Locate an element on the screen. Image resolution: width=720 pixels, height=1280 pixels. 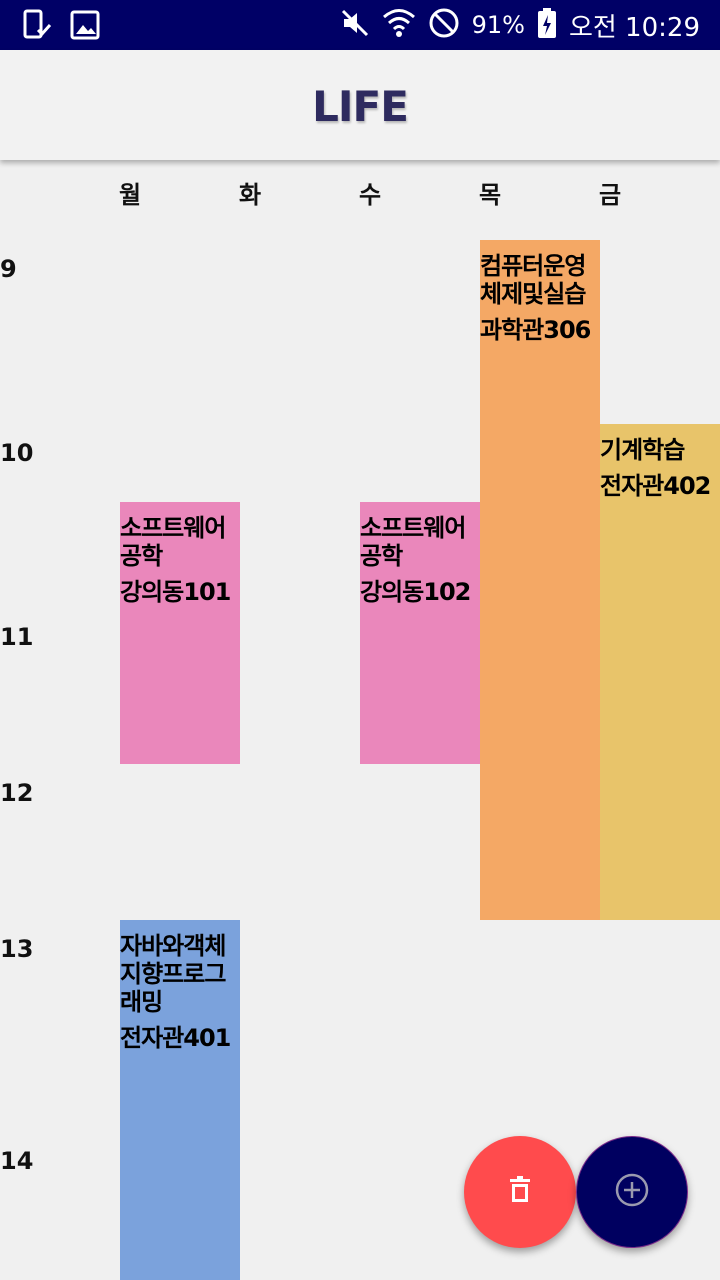
class-block-java-oop-mon: 자바와객체지향프로그래밍 전자관401 is located at coordinates (180, 1100).